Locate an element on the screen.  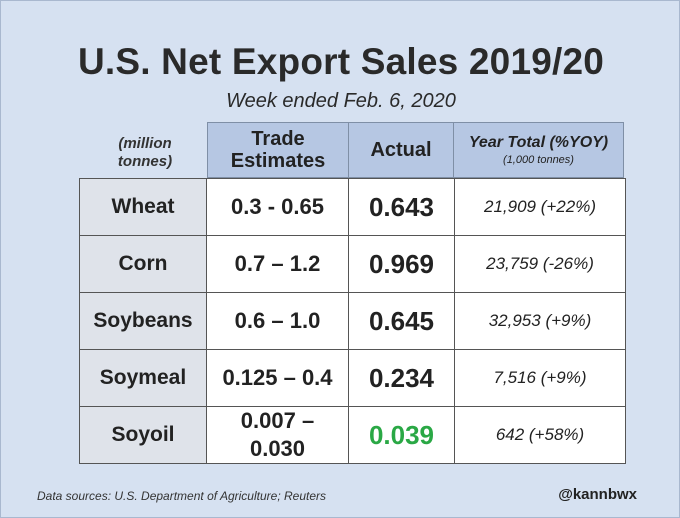
header-actual-label: Actual is located at coordinates (401, 149).